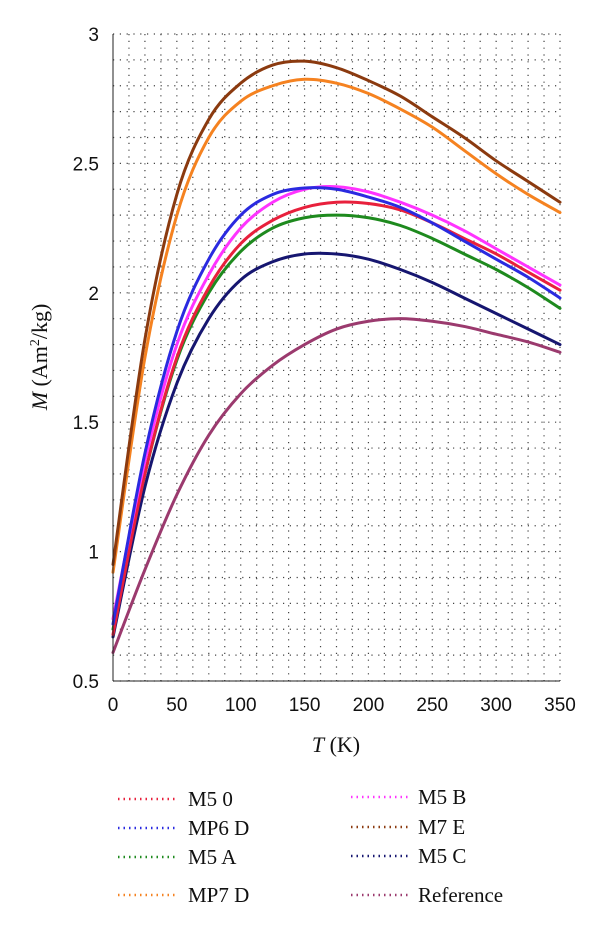 The height and width of the screenshot is (930, 600). I want to click on legend-label: Reference, so click(460, 895).